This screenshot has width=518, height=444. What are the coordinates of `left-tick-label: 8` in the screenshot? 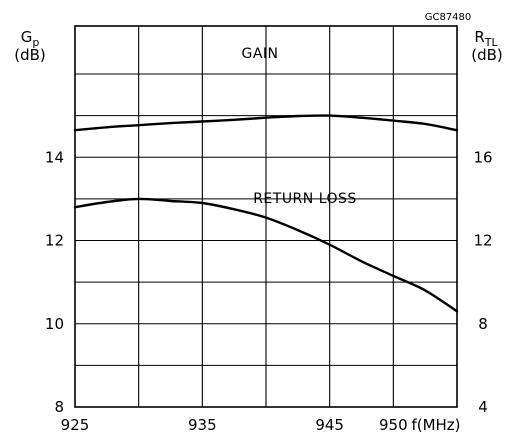 It's located at (59, 407).